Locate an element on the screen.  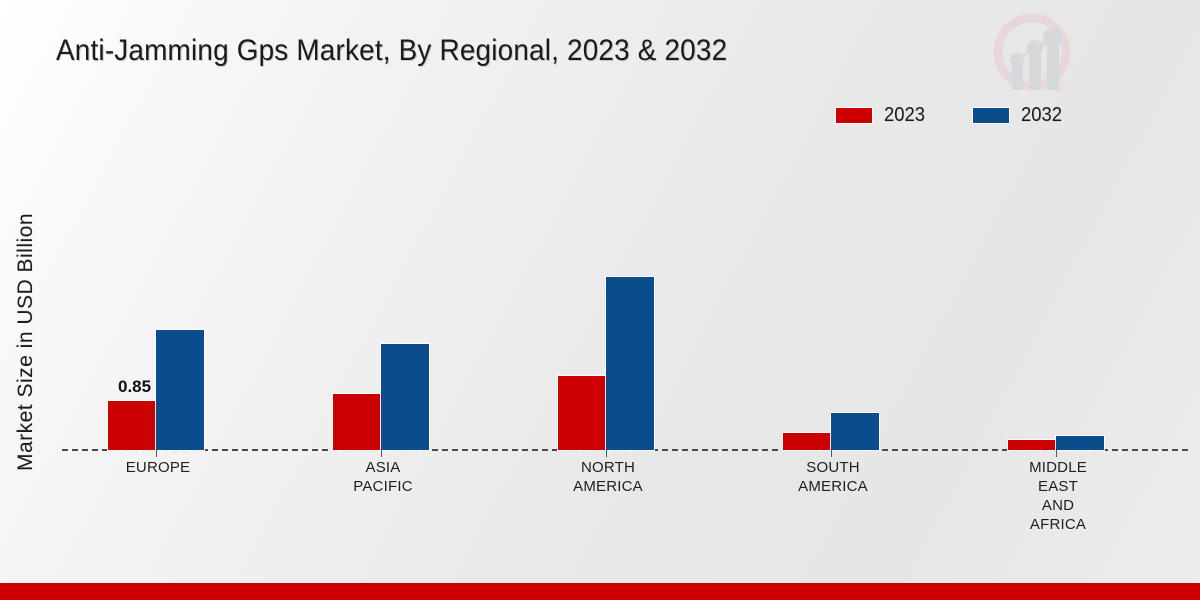
bar-south-america-2023 is located at coordinates (807, 441).